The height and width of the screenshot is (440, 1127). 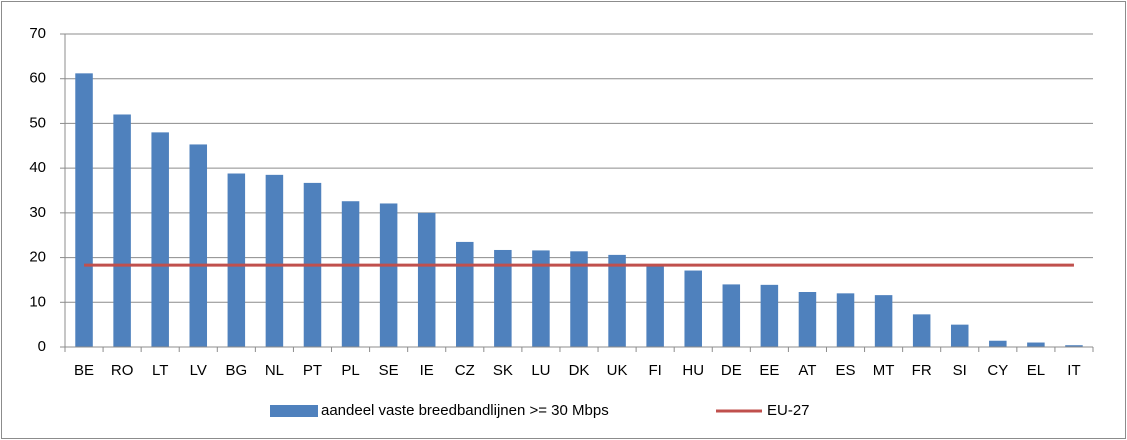 What do you see at coordinates (312, 370) in the screenshot?
I see `x-tick-label: PT` at bounding box center [312, 370].